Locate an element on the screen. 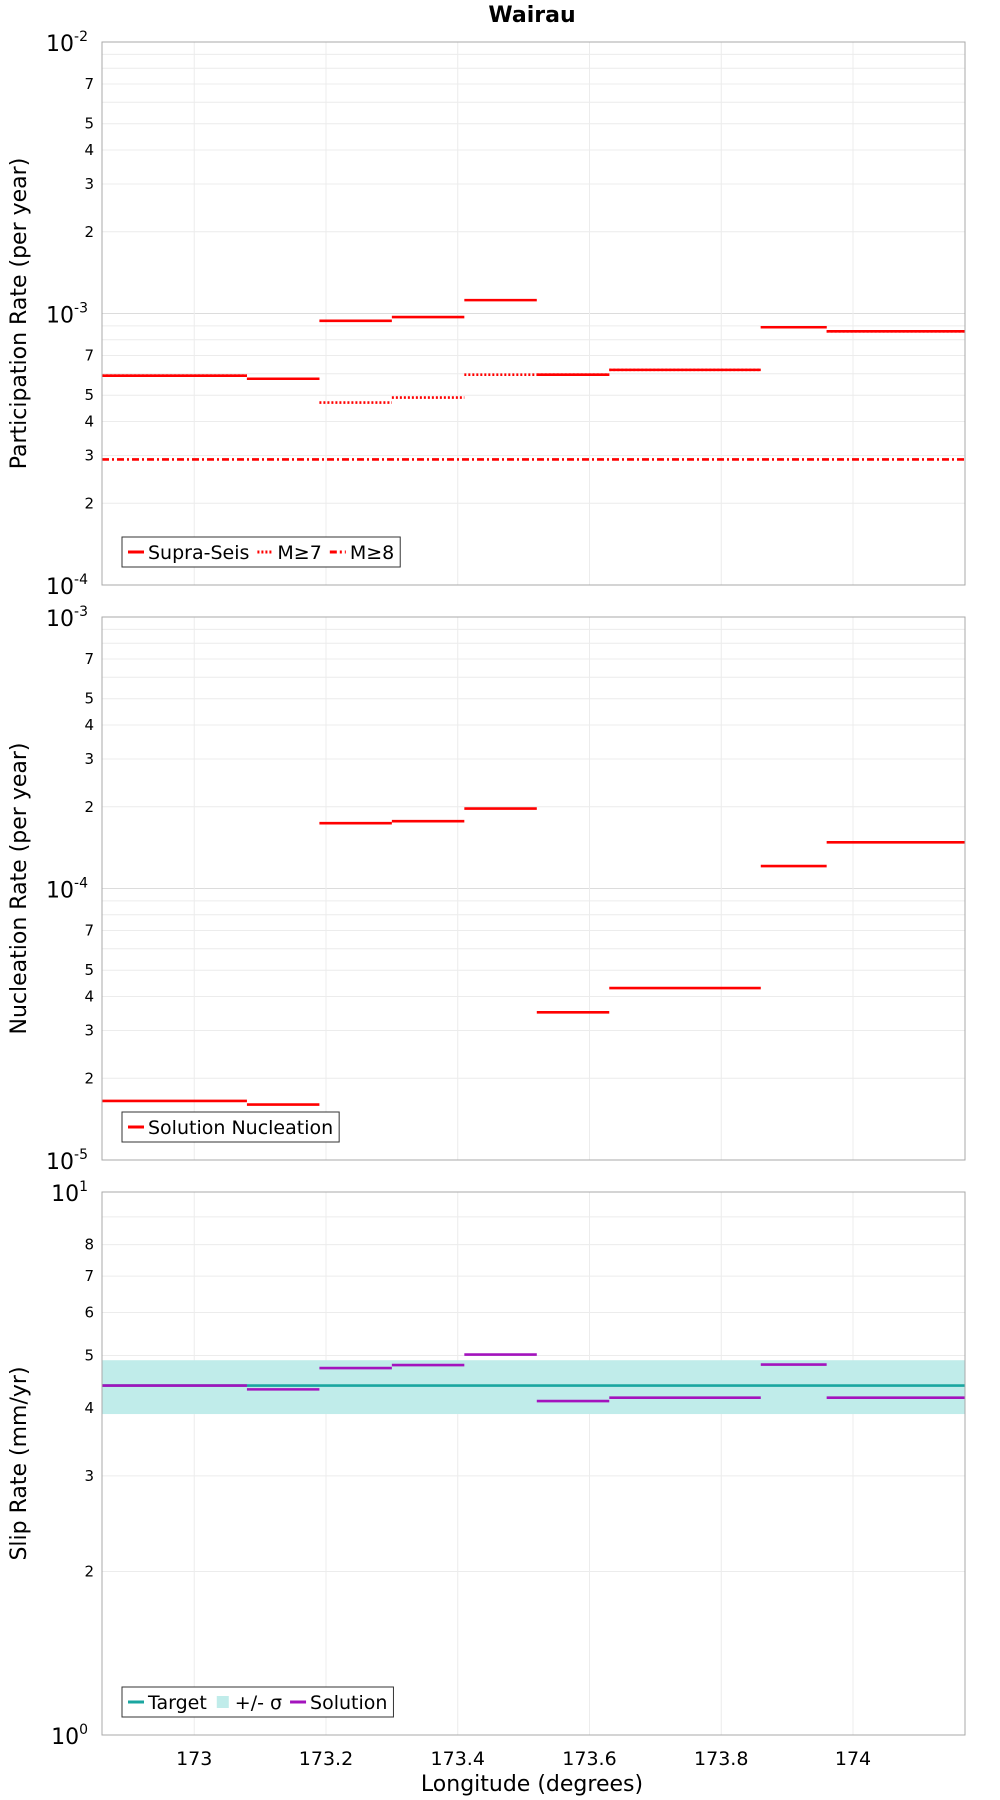  series-solution is located at coordinates (533, 1378).